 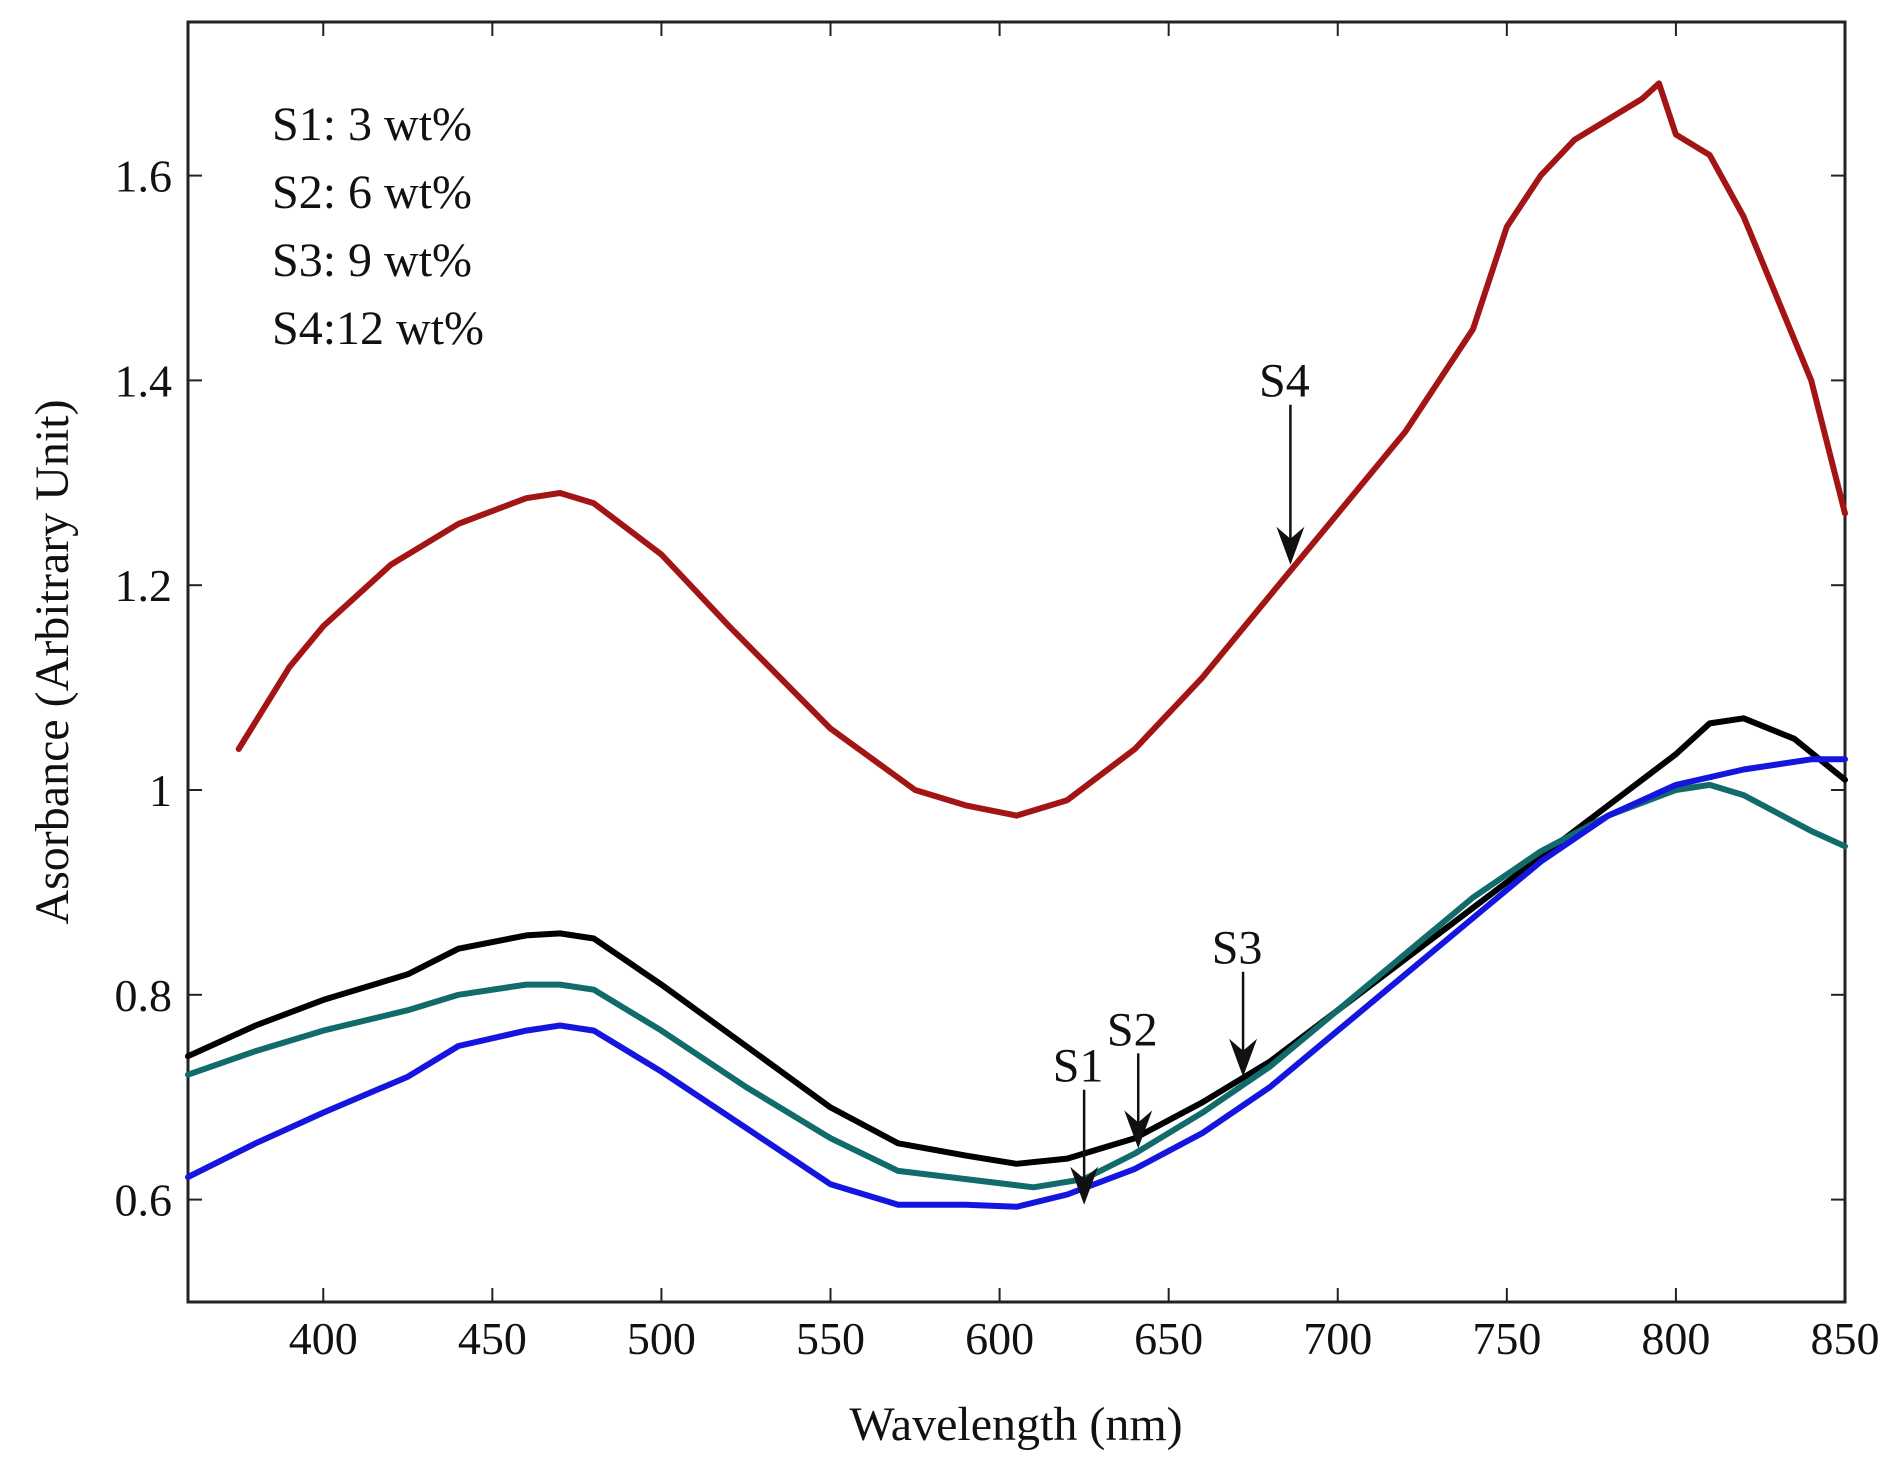 What do you see at coordinates (1084, 1185) in the screenshot?
I see `annotation-arrowhead-s1` at bounding box center [1084, 1185].